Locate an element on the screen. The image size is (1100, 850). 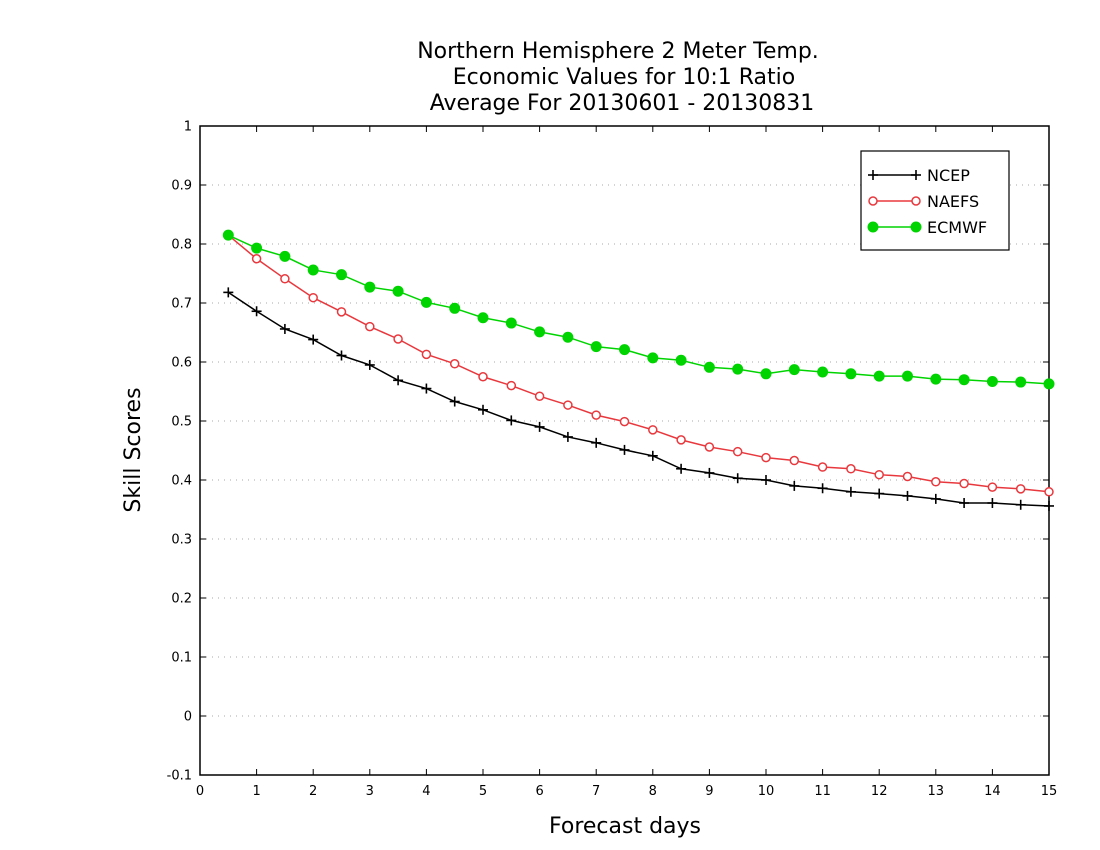
y-tick-label-1: 0 is located at coordinates (188, 717).